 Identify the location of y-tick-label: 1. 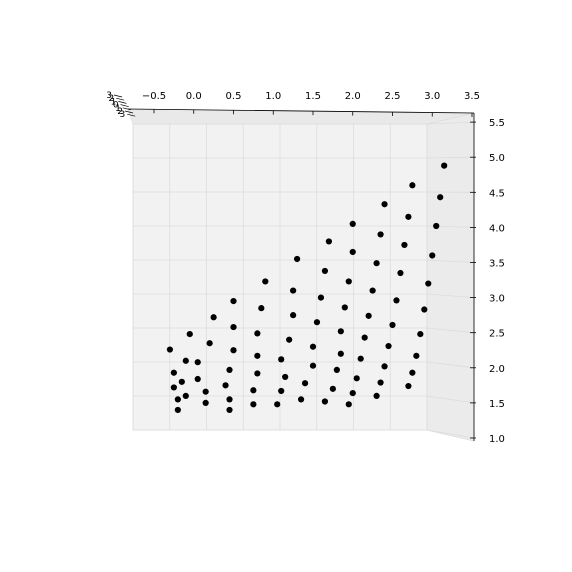
(114, 102).